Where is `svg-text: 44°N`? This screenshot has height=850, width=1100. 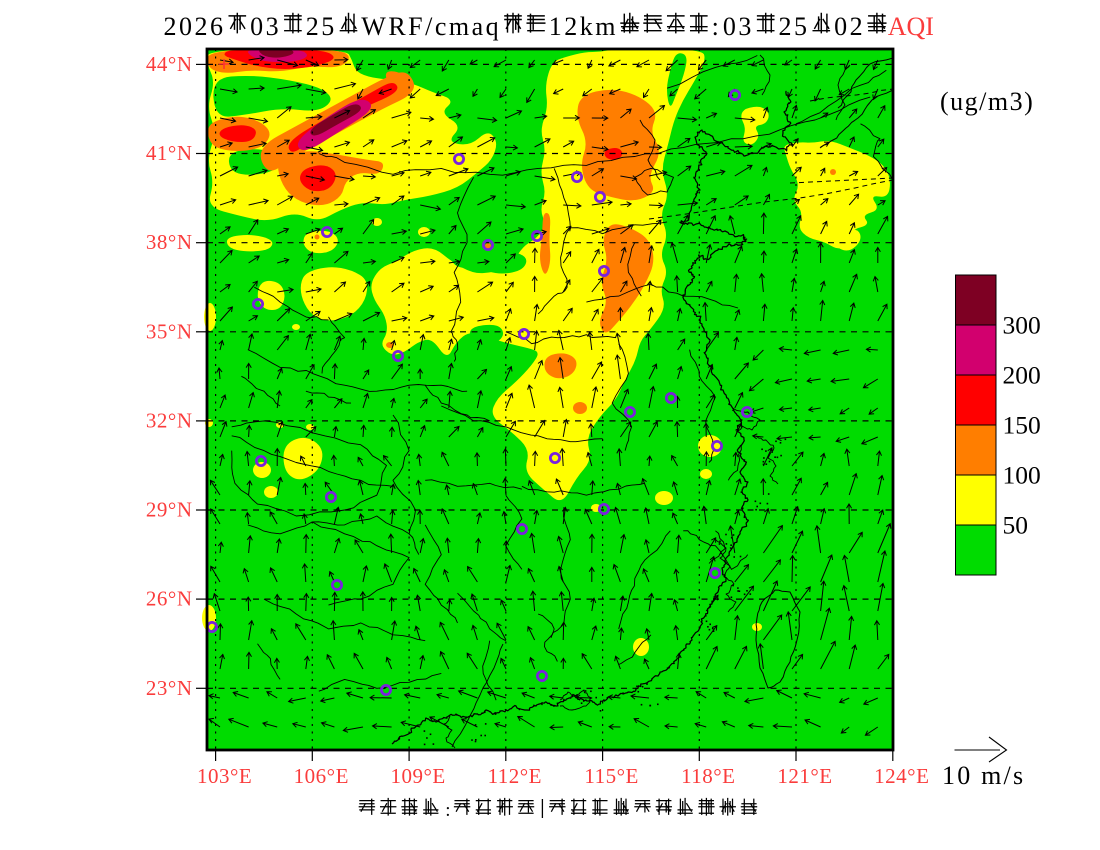
svg-text: 44°N is located at coordinates (169, 64).